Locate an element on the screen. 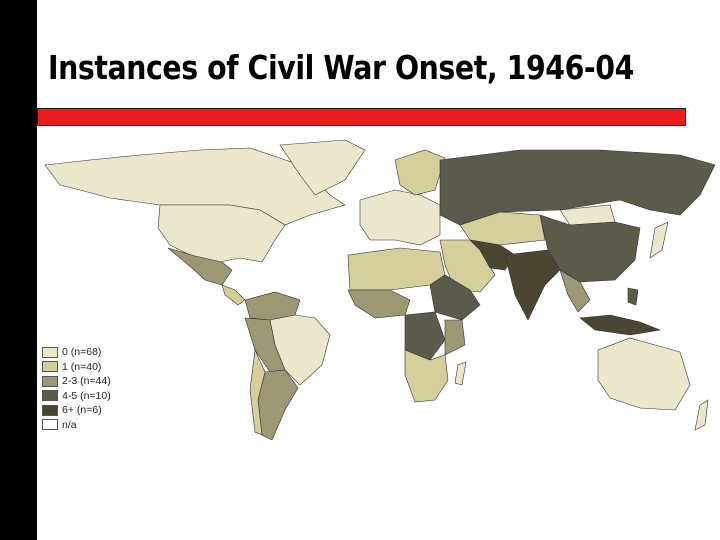 The height and width of the screenshot is (540, 720). philippines is located at coordinates (633, 296).